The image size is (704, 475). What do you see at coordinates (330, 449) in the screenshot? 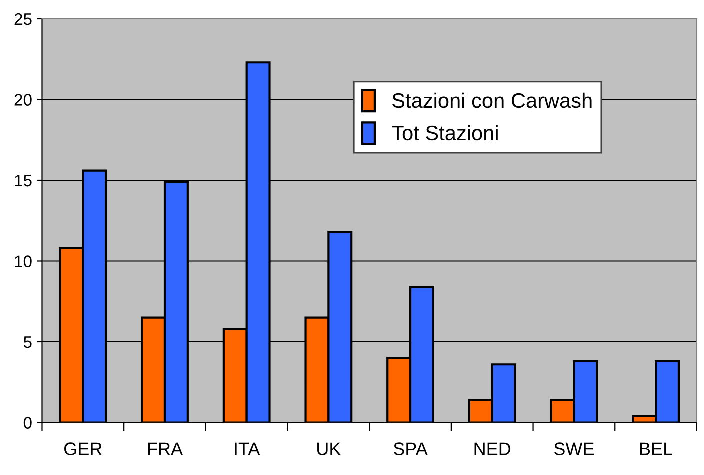
I see `x-tick-label: UK` at bounding box center [330, 449].